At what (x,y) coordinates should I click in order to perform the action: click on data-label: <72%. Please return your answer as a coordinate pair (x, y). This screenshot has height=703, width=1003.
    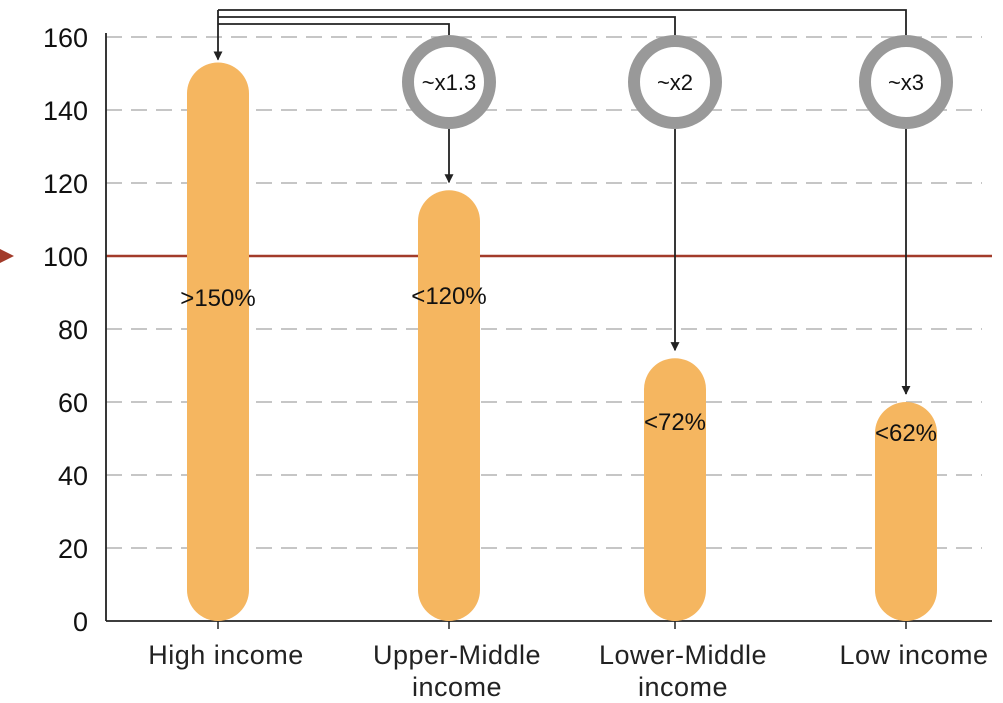
    Looking at the image, I should click on (675, 422).